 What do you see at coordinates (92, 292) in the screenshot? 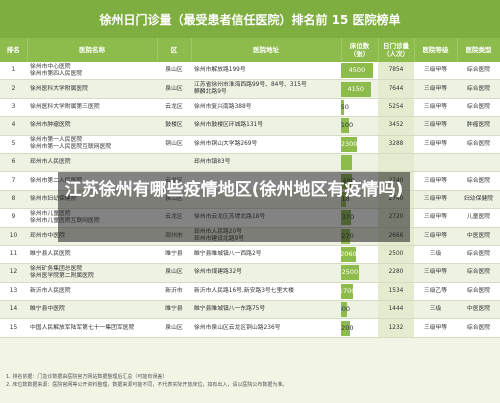
I see `hospital-name-cell: 新沂市人民医院` at bounding box center [92, 292].